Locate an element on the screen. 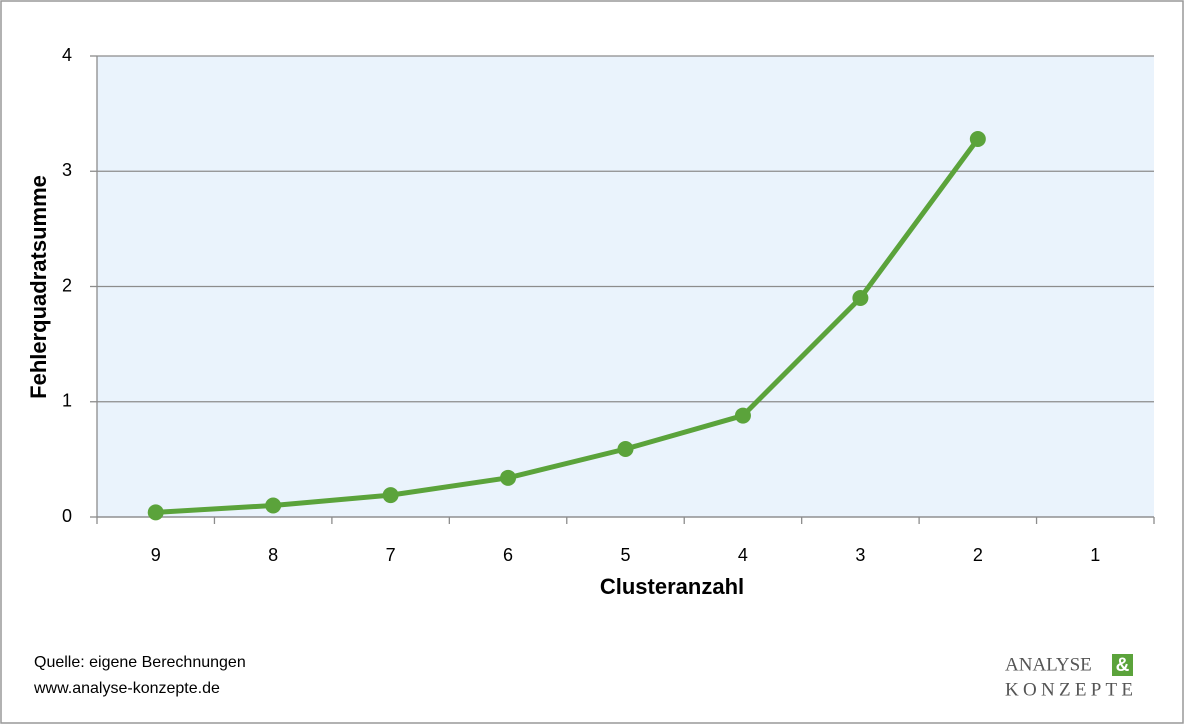 The image size is (1184, 724). logo-box is located at coordinates (1122, 665).